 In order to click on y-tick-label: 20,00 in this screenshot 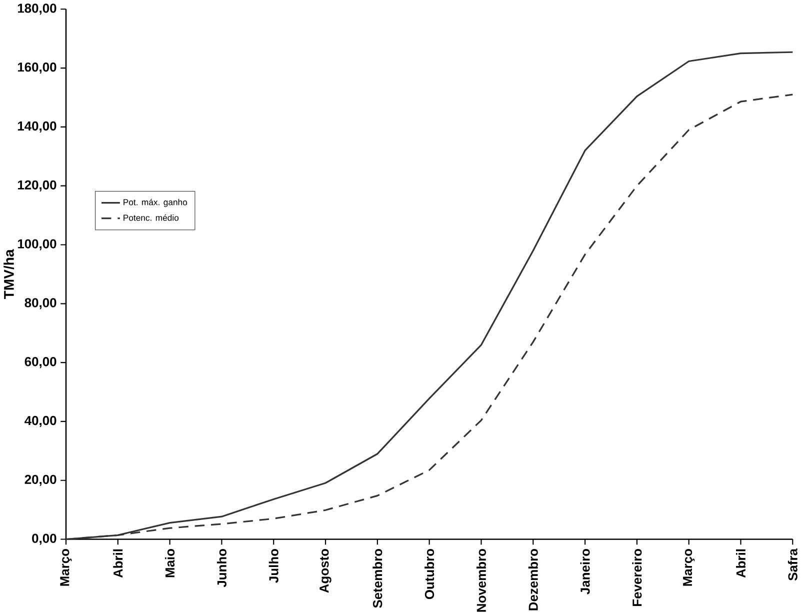, I will do `click(40, 480)`.